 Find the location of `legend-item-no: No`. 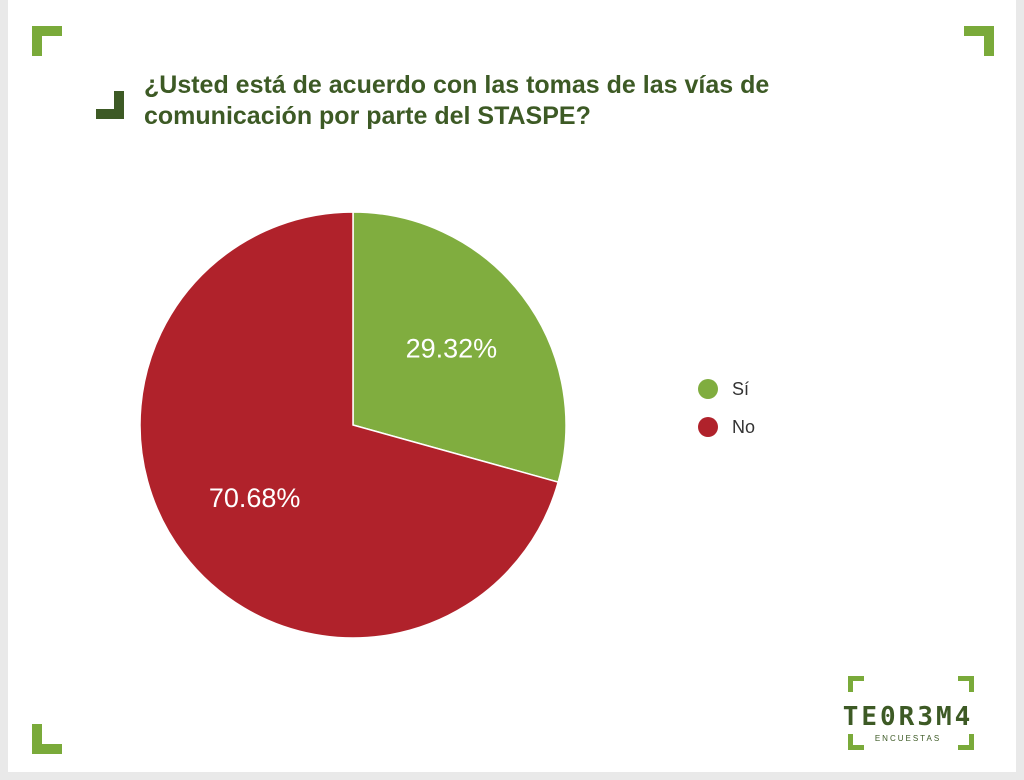

legend-item-no: No is located at coordinates (726, 427).